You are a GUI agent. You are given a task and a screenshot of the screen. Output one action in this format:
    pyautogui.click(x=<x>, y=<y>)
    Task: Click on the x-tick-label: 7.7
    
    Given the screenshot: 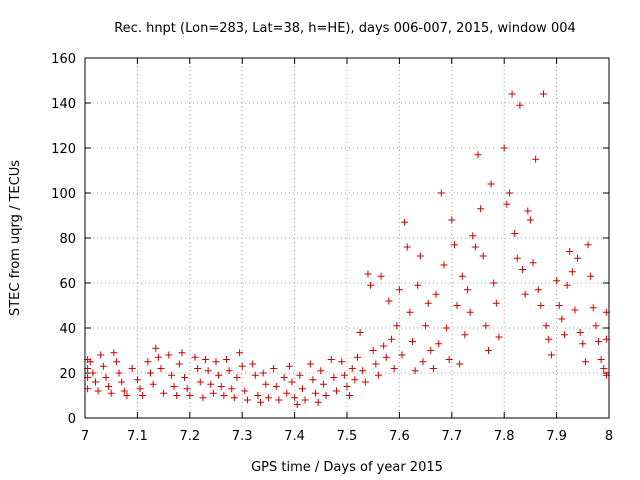 What is the action you would take?
    pyautogui.click(x=451, y=436)
    